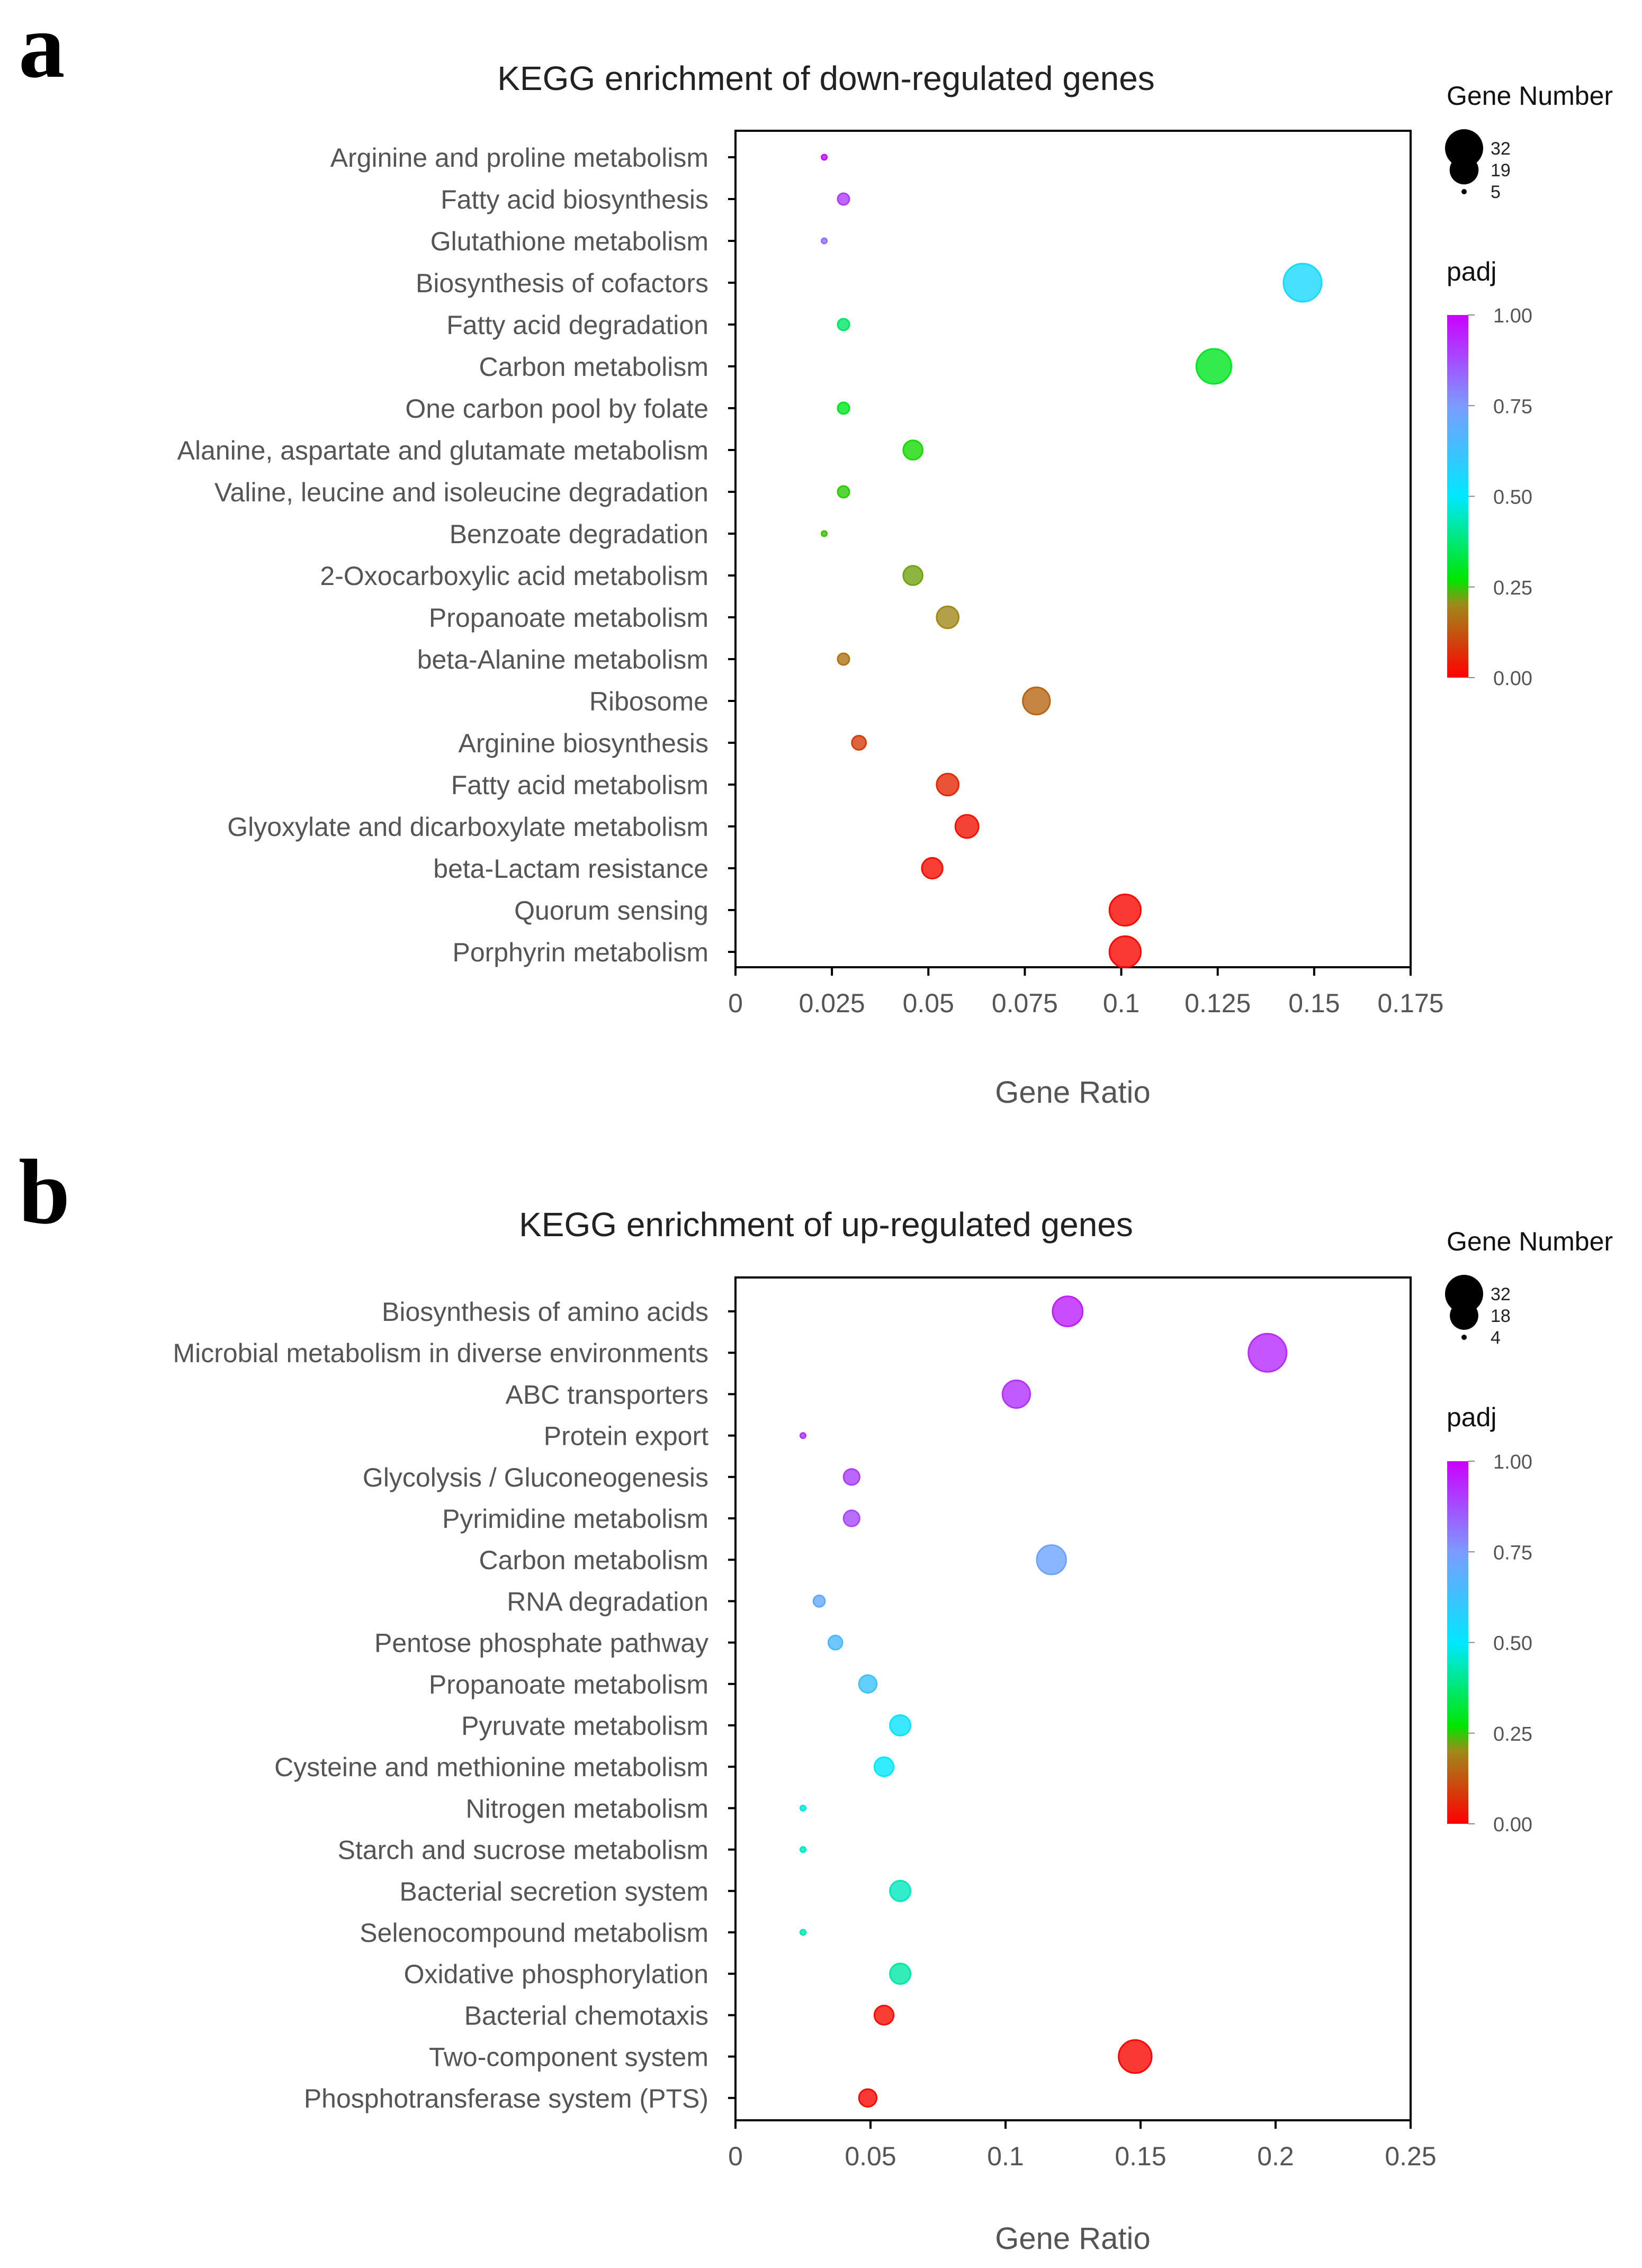 The height and width of the screenshot is (2268, 1642). What do you see at coordinates (1072, 561) in the screenshot?
I see `panel-a-points` at bounding box center [1072, 561].